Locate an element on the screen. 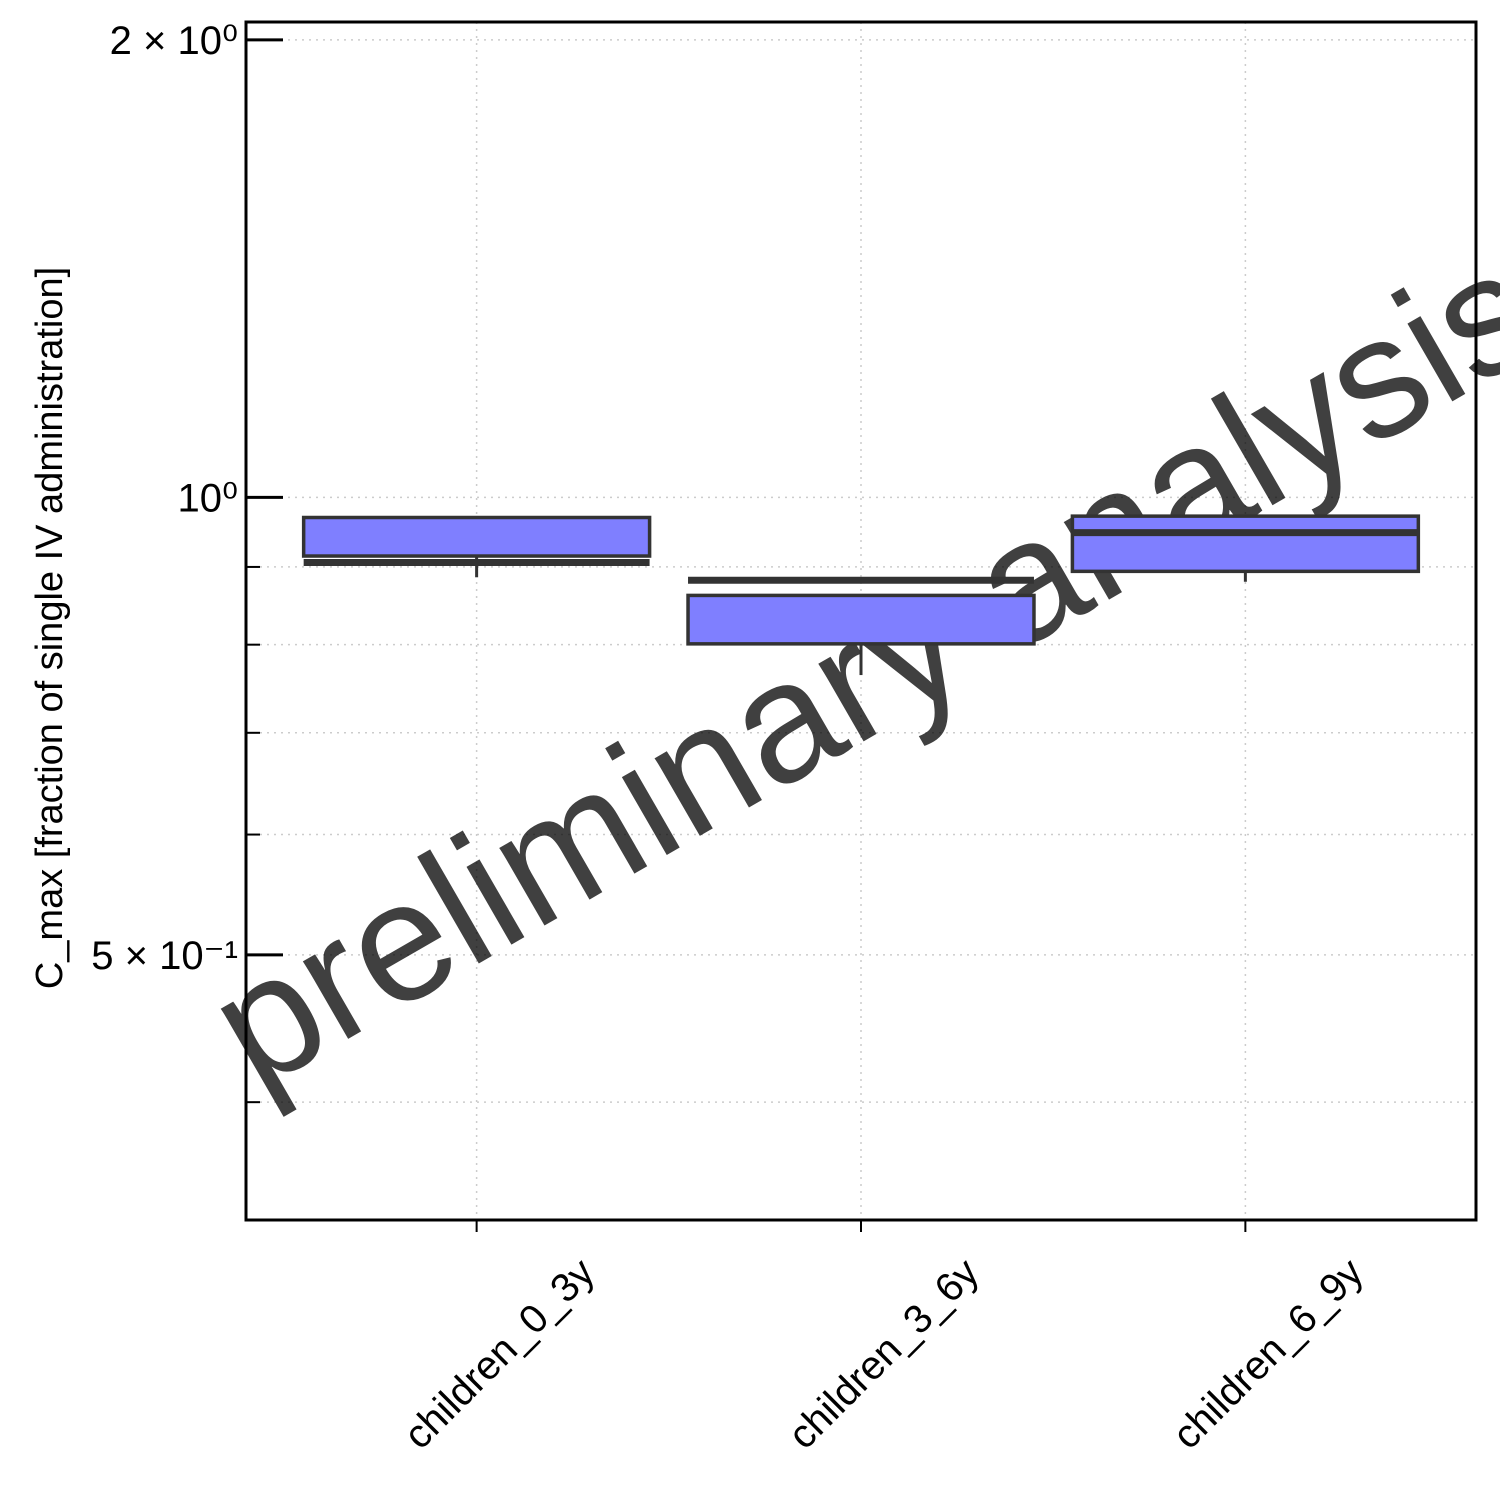 This screenshot has height=1500, width=1500. y-tick-label: 5 × 10⁻¹ is located at coordinates (164, 956).